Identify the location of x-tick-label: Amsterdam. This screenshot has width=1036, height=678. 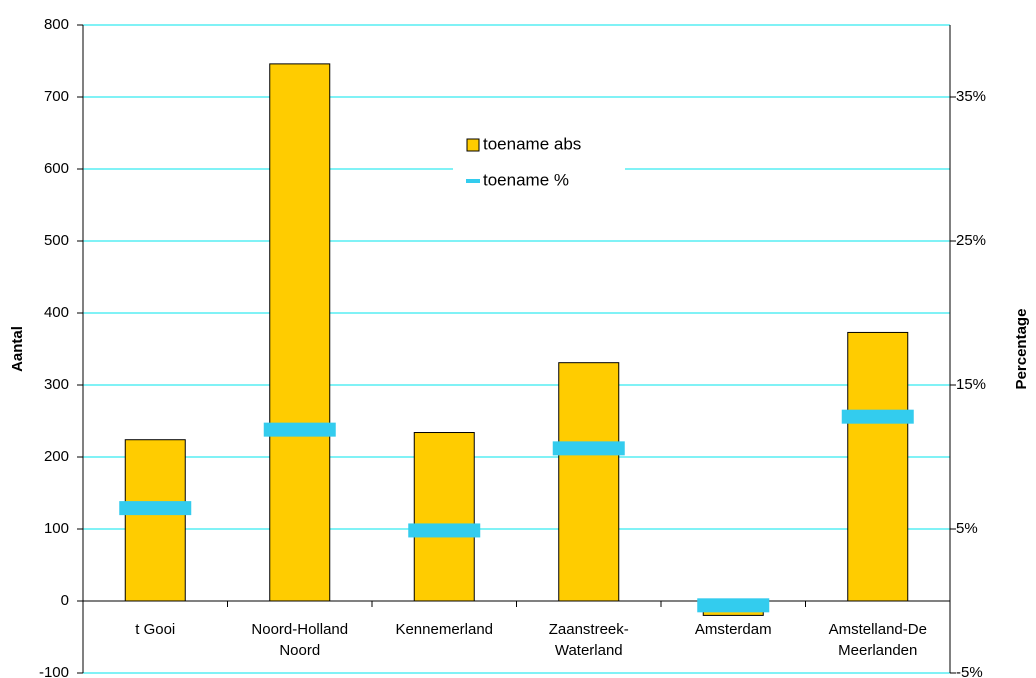
(733, 629).